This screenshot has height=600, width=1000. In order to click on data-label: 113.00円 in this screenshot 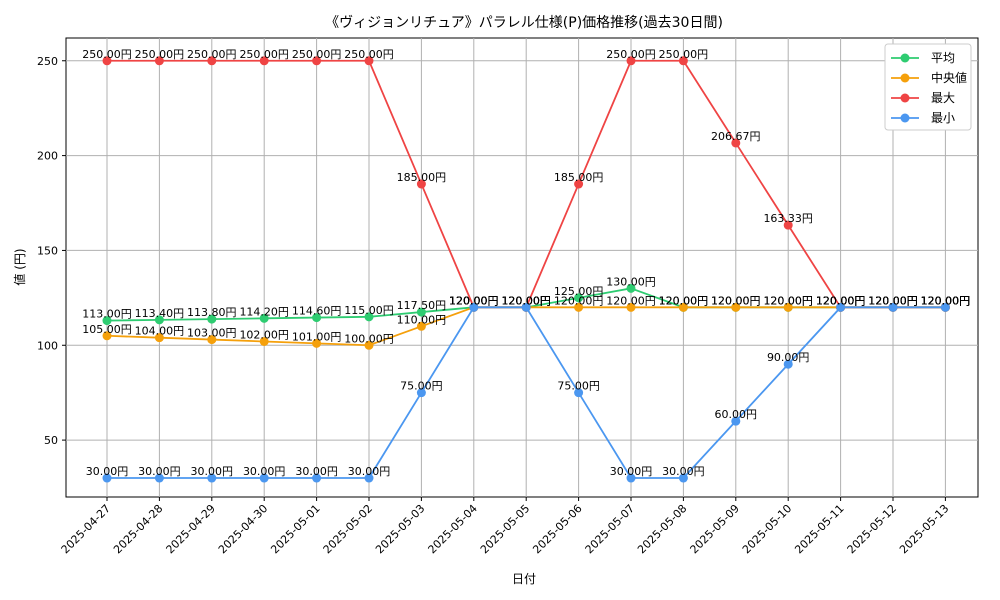, I will do `click(107, 314)`.